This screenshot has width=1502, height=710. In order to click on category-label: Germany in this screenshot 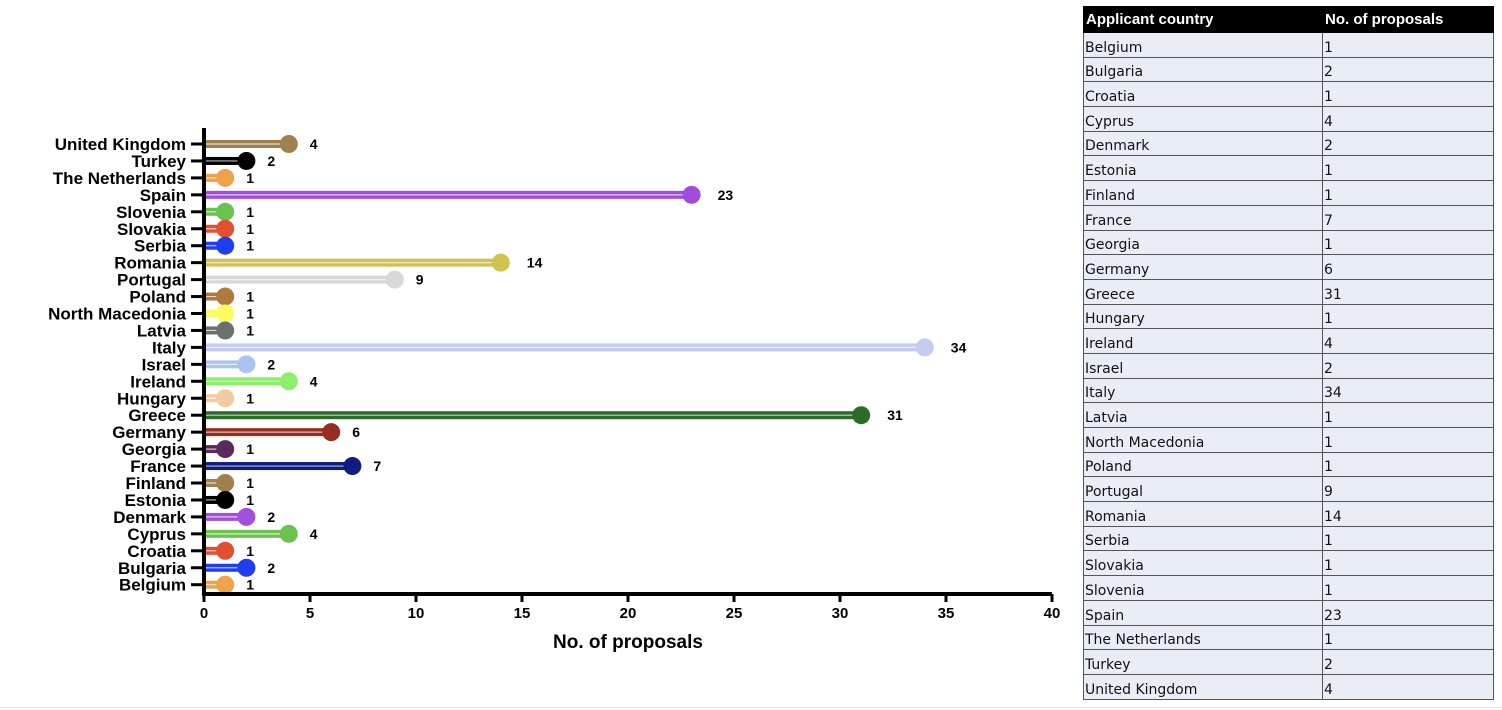, I will do `click(149, 432)`.